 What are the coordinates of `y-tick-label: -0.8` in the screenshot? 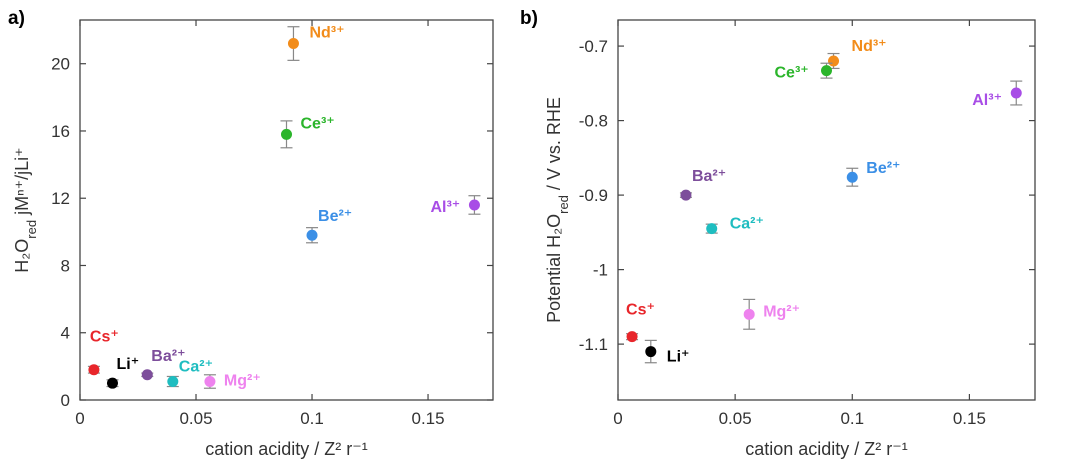 It's located at (593, 121).